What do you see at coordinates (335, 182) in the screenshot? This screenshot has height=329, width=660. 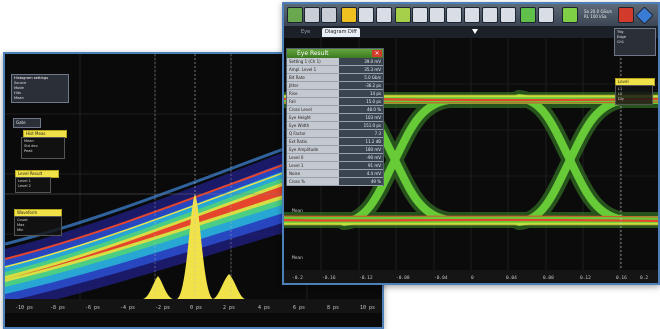 I see `eye-result-row: Cross % 49 %` at bounding box center [335, 182].